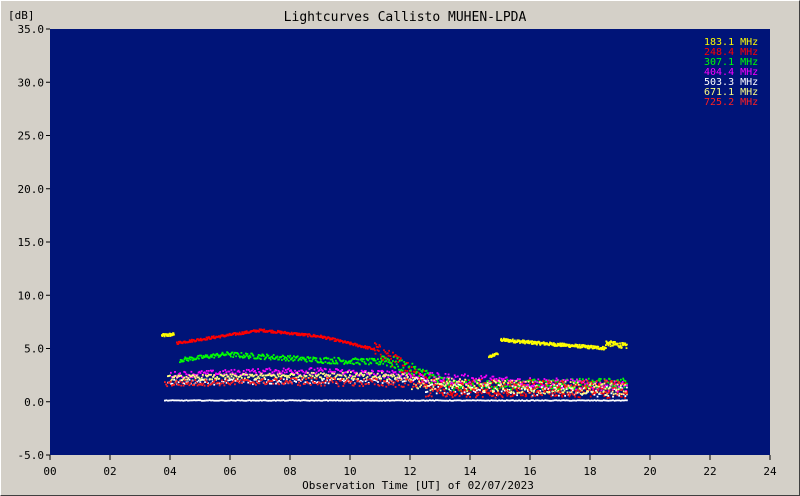 The image size is (800, 496). What do you see at coordinates (731, 42) in the screenshot?
I see `legend-entry: 183.1 MHz` at bounding box center [731, 42].